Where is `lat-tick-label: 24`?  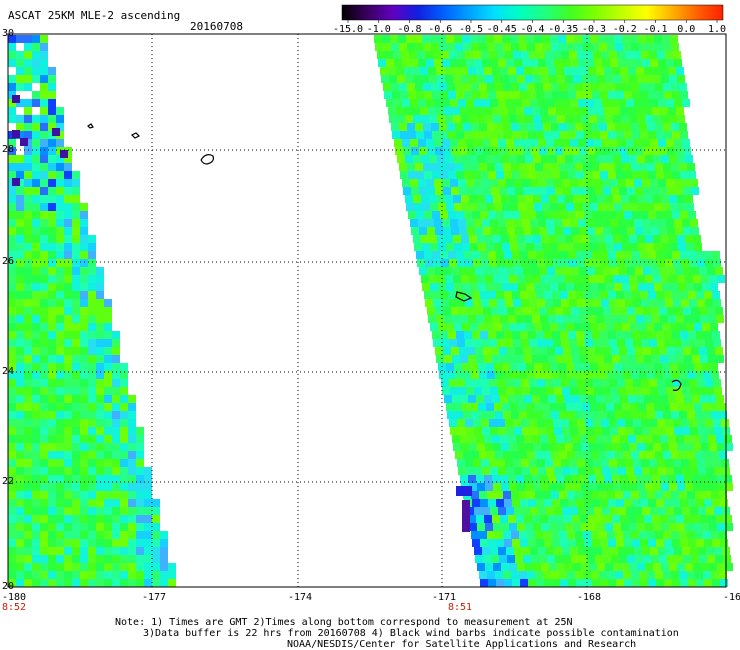 lat-tick-label: 24 is located at coordinates (8, 371).